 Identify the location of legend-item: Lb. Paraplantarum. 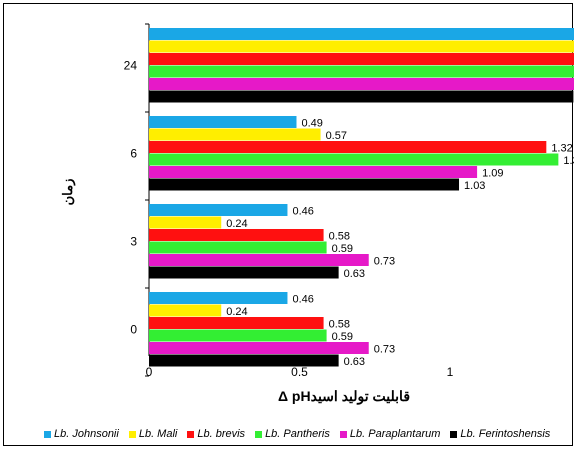
(390, 434).